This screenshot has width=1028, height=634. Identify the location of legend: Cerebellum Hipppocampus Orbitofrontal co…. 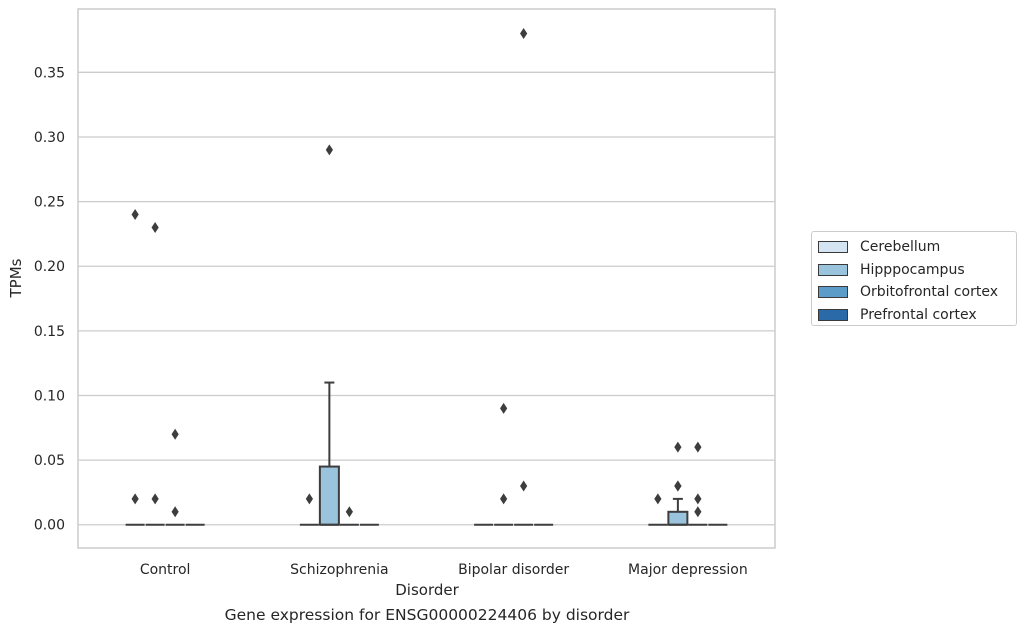
(914, 278).